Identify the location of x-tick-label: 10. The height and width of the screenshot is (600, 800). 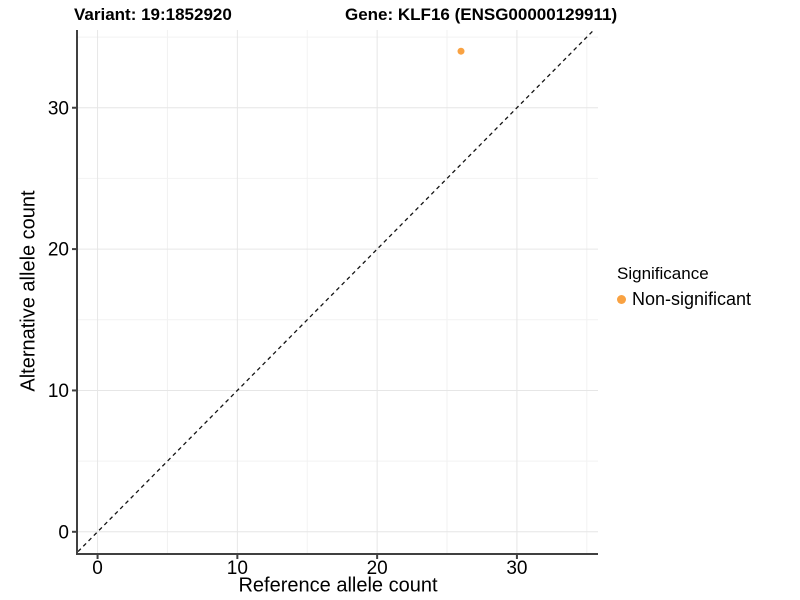
(237, 568).